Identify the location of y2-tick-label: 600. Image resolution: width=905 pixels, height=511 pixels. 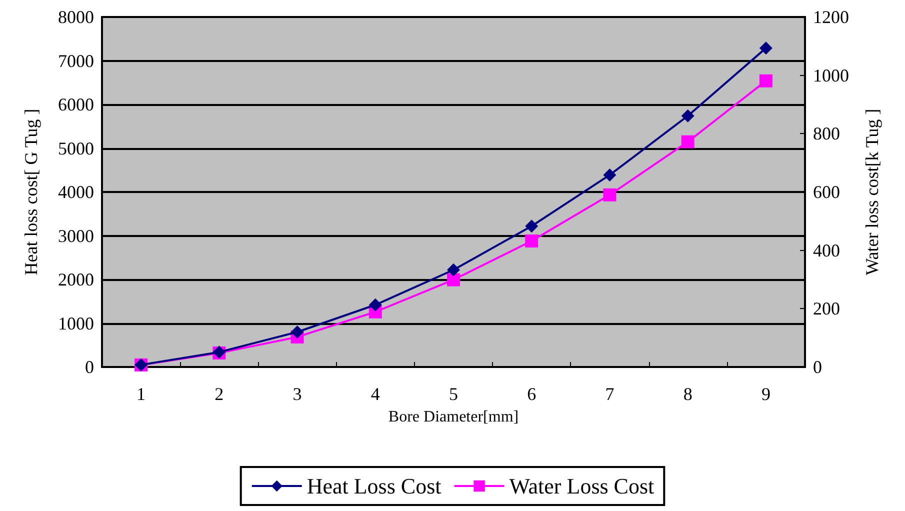
(826, 192).